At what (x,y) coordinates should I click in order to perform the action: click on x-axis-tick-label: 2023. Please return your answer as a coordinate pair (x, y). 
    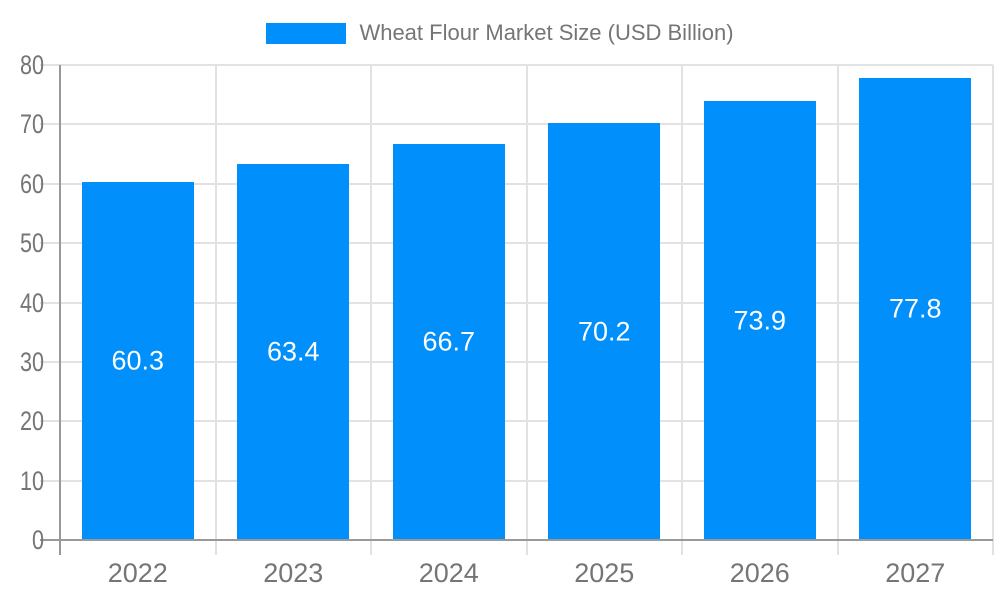
    Looking at the image, I should click on (293, 573).